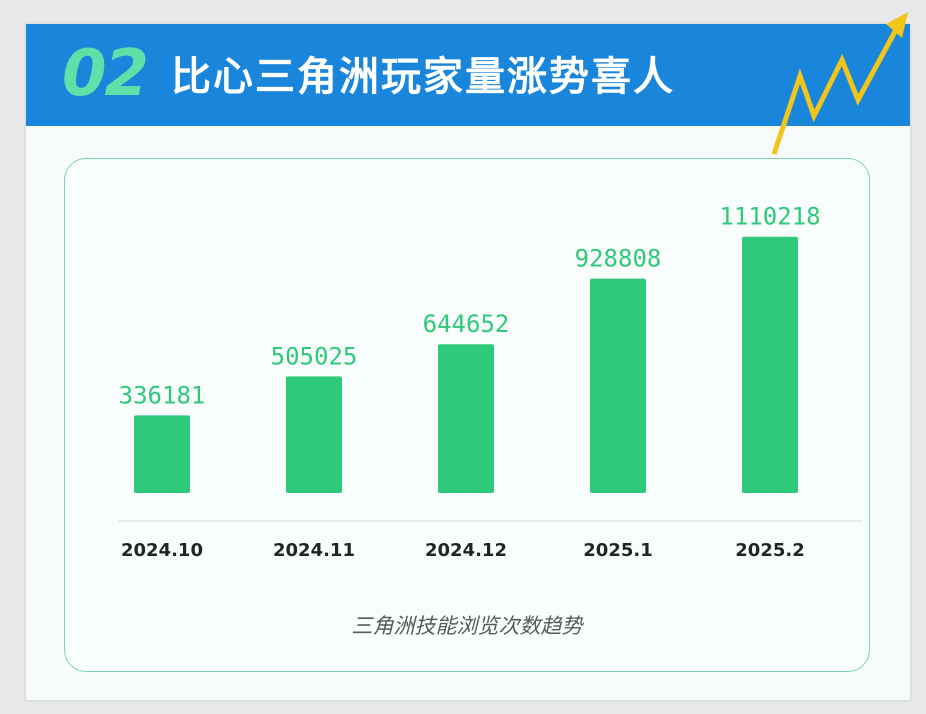 Image resolution: width=926 pixels, height=714 pixels. I want to click on data-label-2024.10: 336181, so click(162, 395).